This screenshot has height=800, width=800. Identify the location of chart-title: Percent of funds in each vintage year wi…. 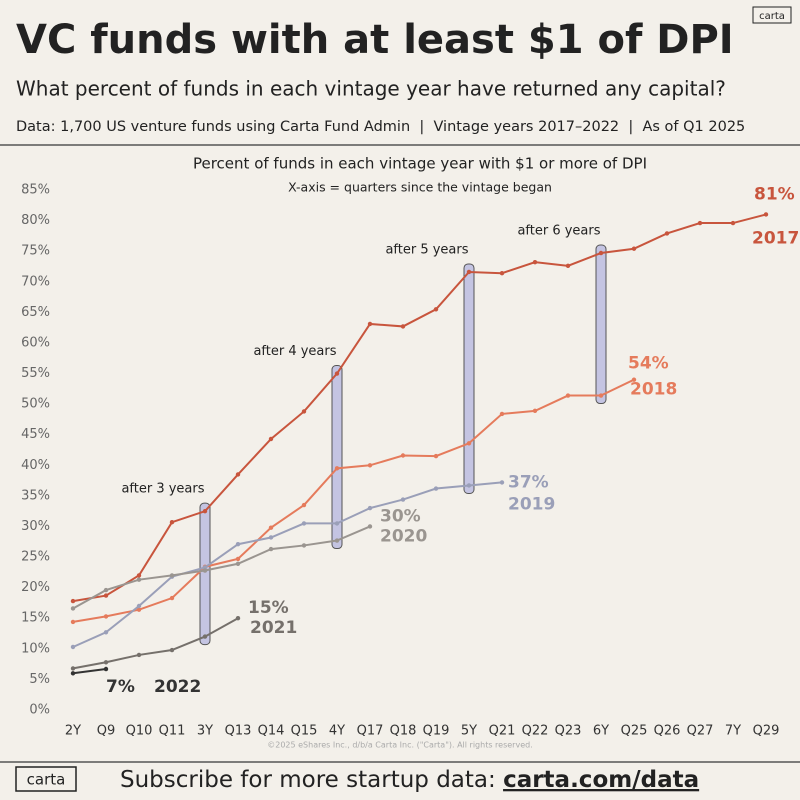
(420, 164).